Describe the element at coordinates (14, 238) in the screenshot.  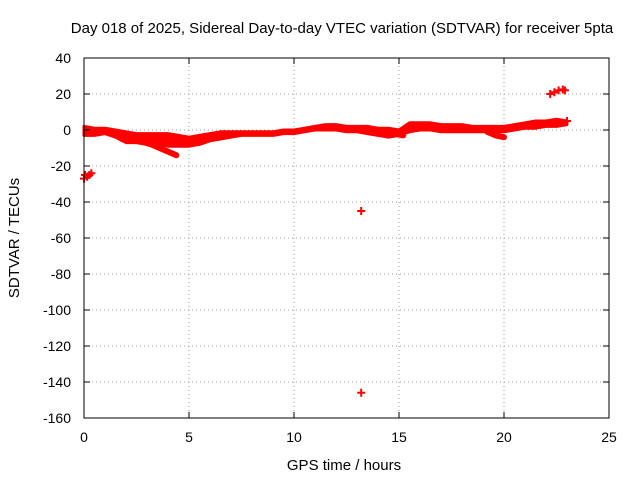
I see `y-axis-label: SDTVAR / TECUs` at that location.